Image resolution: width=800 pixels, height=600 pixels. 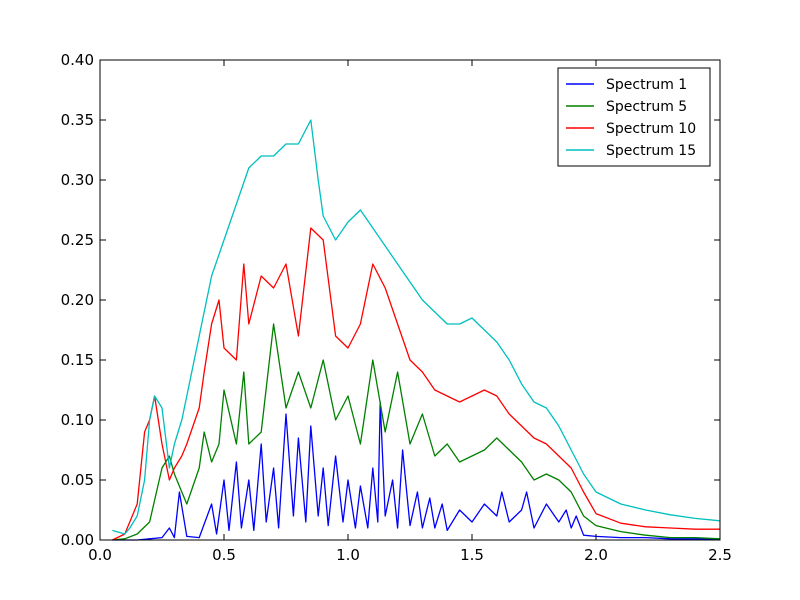 I want to click on x-tick-label: 1.0, so click(x=348, y=555).